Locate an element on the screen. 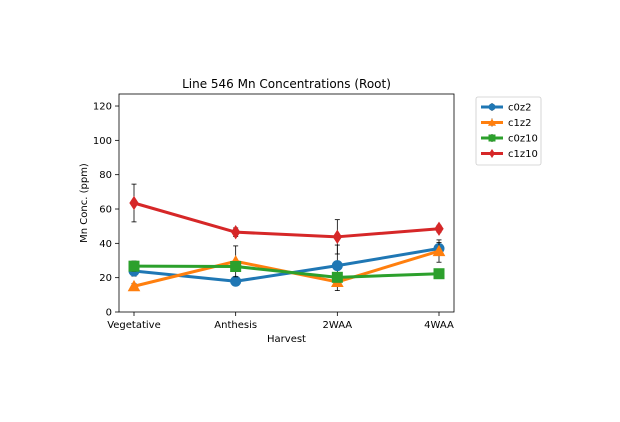 The height and width of the screenshot is (422, 620). y-tick-label: 40 is located at coordinates (105, 244).